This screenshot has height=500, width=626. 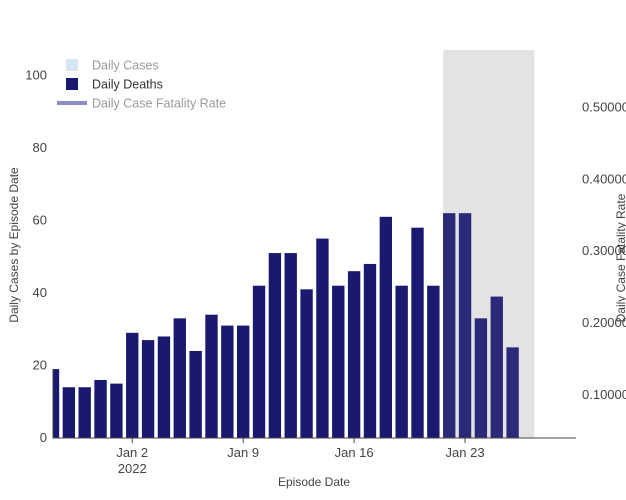 I want to click on shaded-region, so click(x=489, y=244).